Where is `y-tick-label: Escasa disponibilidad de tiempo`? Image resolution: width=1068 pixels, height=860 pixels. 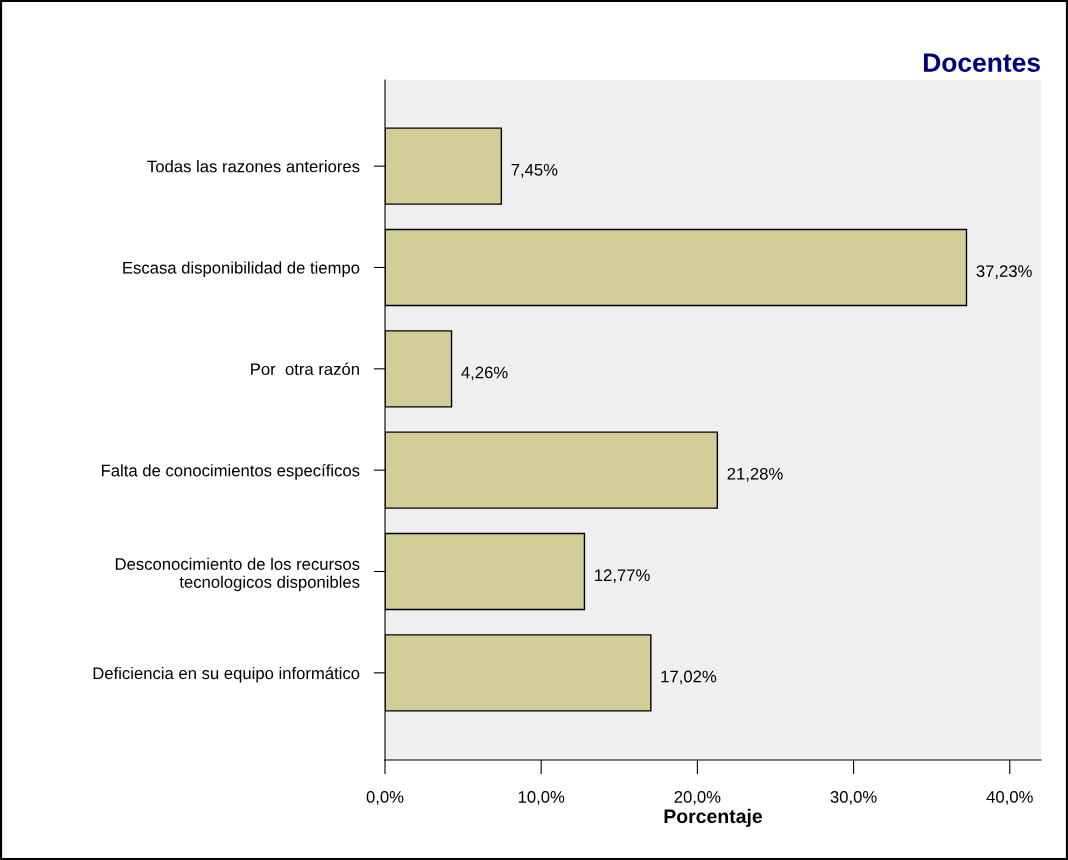
y-tick-label: Escasa disponibilidad de tiempo is located at coordinates (241, 269).